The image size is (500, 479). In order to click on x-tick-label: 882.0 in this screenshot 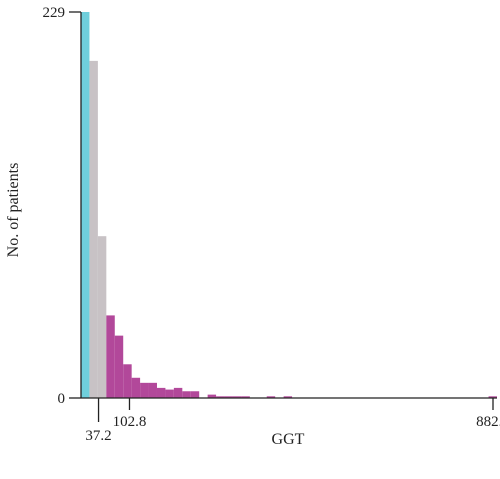, I will do `click(488, 422)`.